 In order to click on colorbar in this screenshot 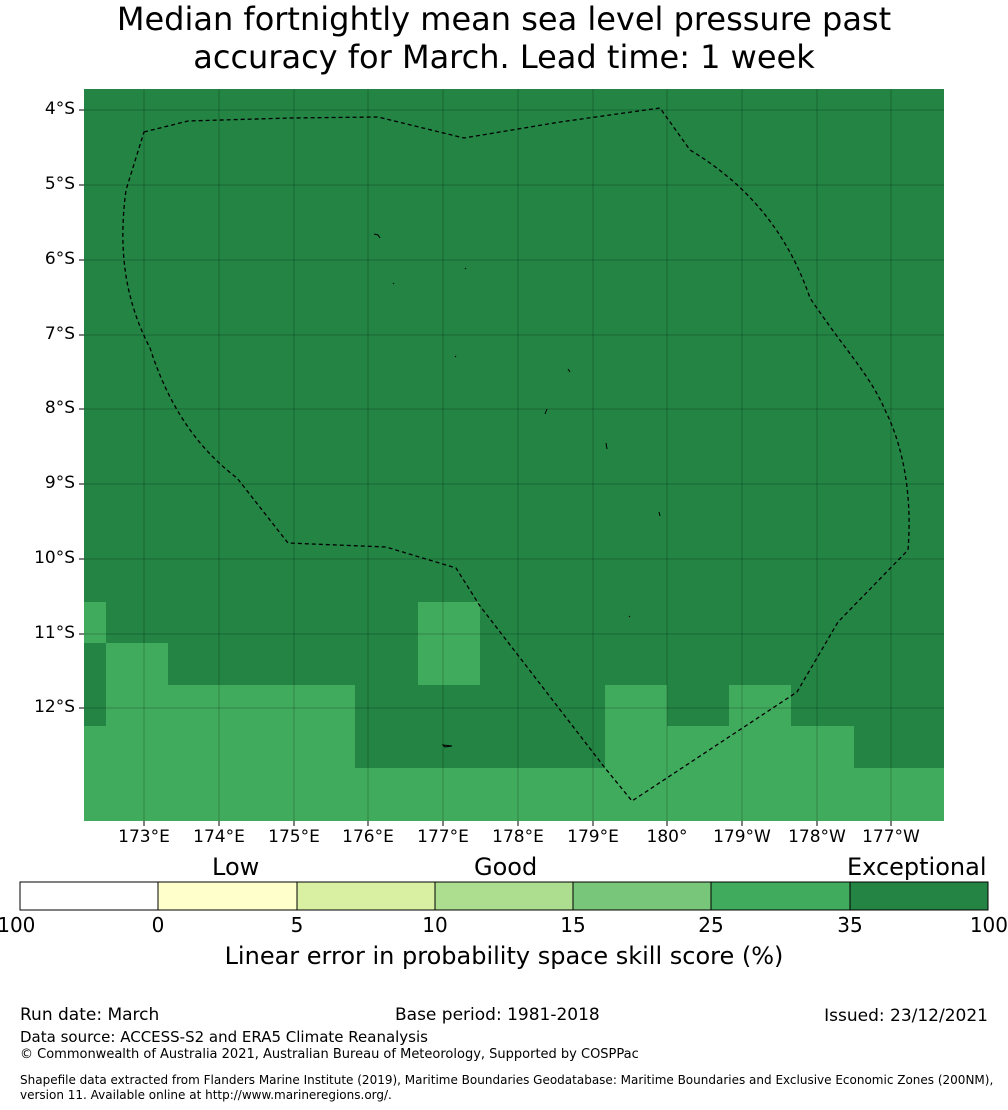, I will do `click(504, 896)`.